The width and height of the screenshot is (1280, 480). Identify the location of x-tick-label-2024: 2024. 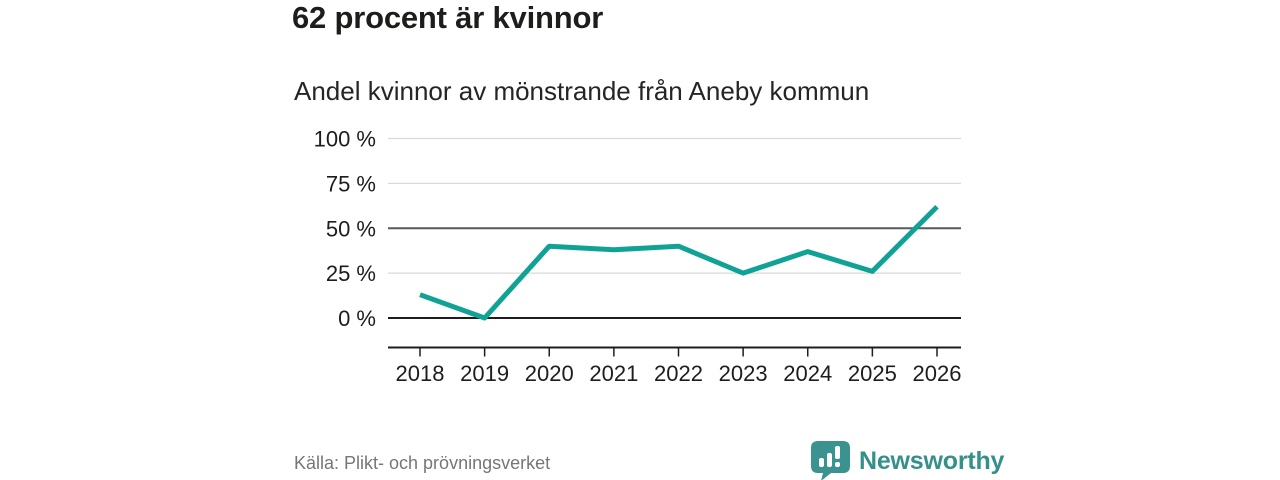
(807, 373).